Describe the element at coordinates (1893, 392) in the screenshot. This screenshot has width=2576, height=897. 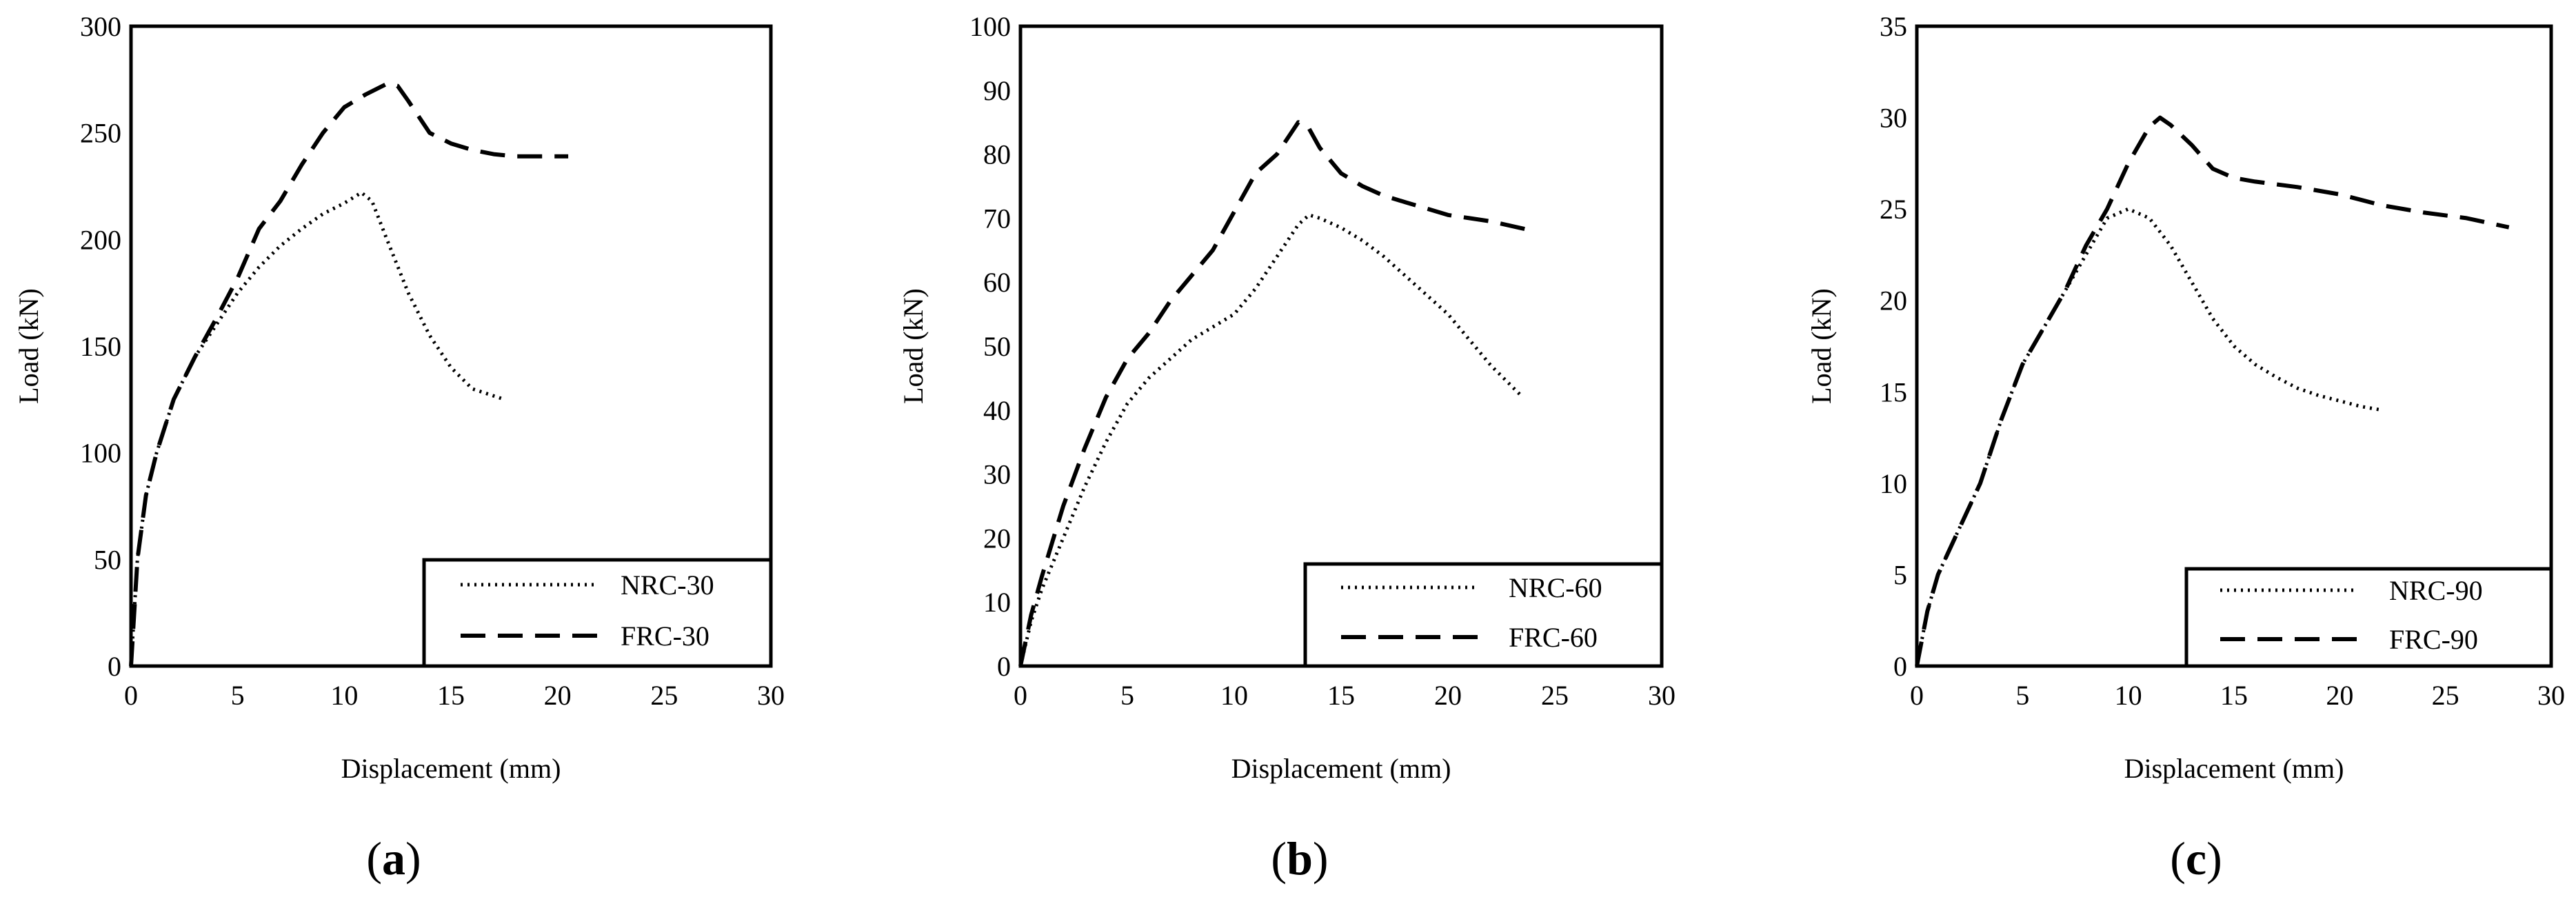
I see `y-tick-label-c-15: 15` at that location.